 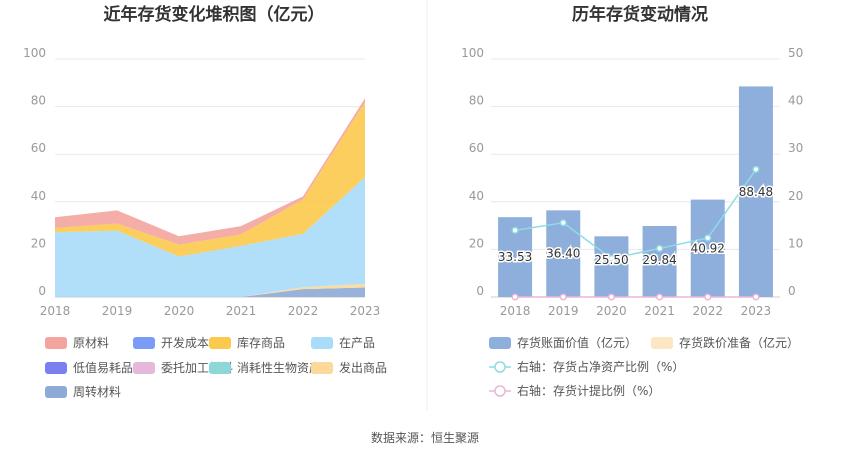 I want to click on right-data-labels: 33.53 36.40 25.50 29.84 40.92 88.48, so click(x=635, y=226).